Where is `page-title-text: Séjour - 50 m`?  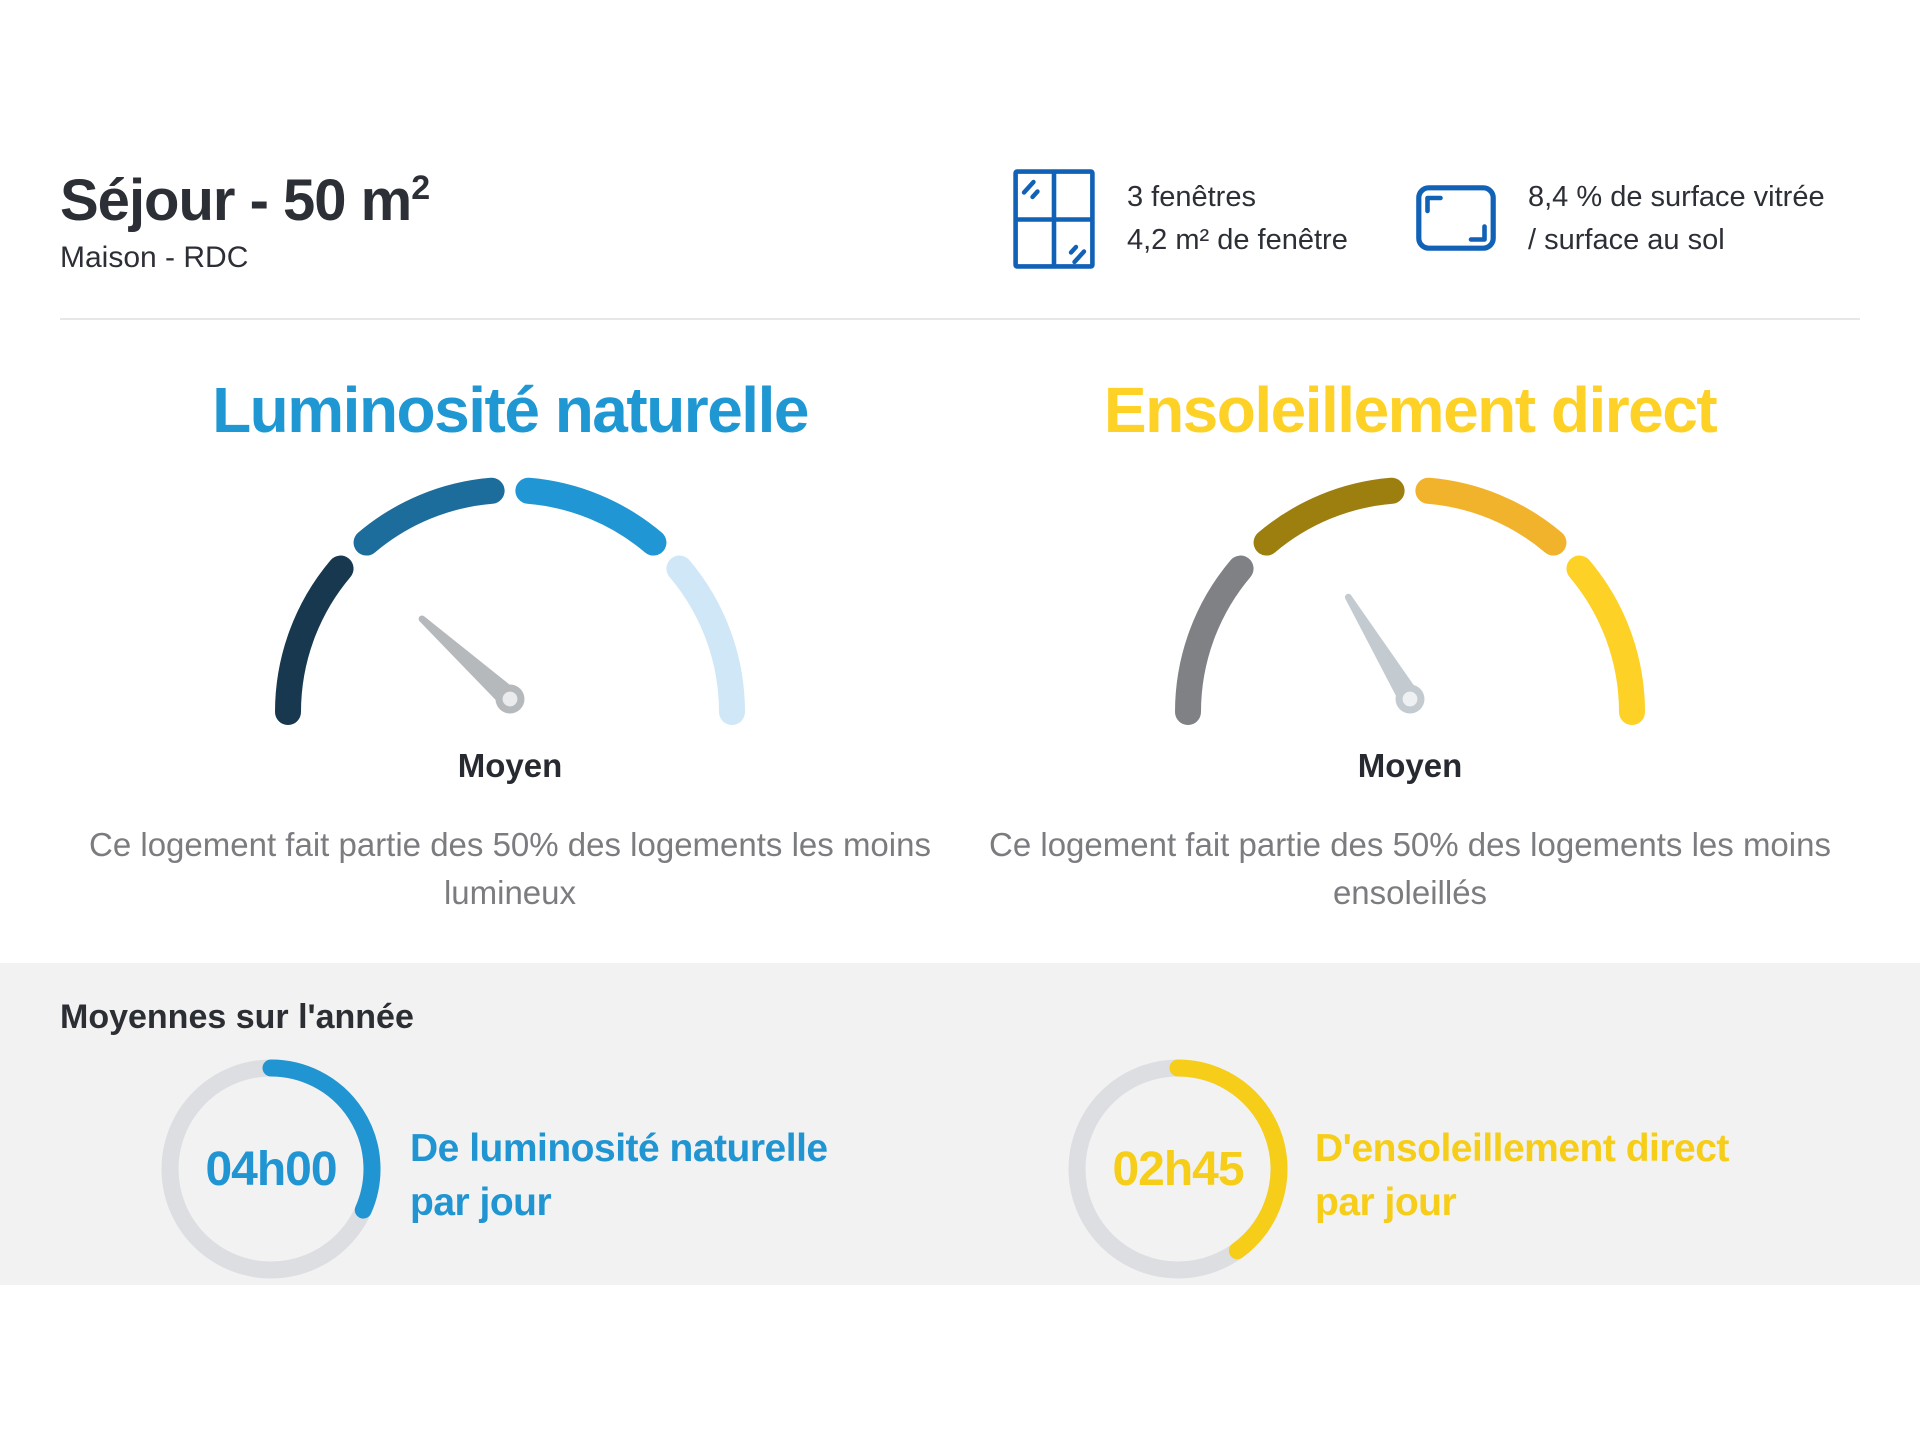 page-title-text: Séjour - 50 m is located at coordinates (236, 200).